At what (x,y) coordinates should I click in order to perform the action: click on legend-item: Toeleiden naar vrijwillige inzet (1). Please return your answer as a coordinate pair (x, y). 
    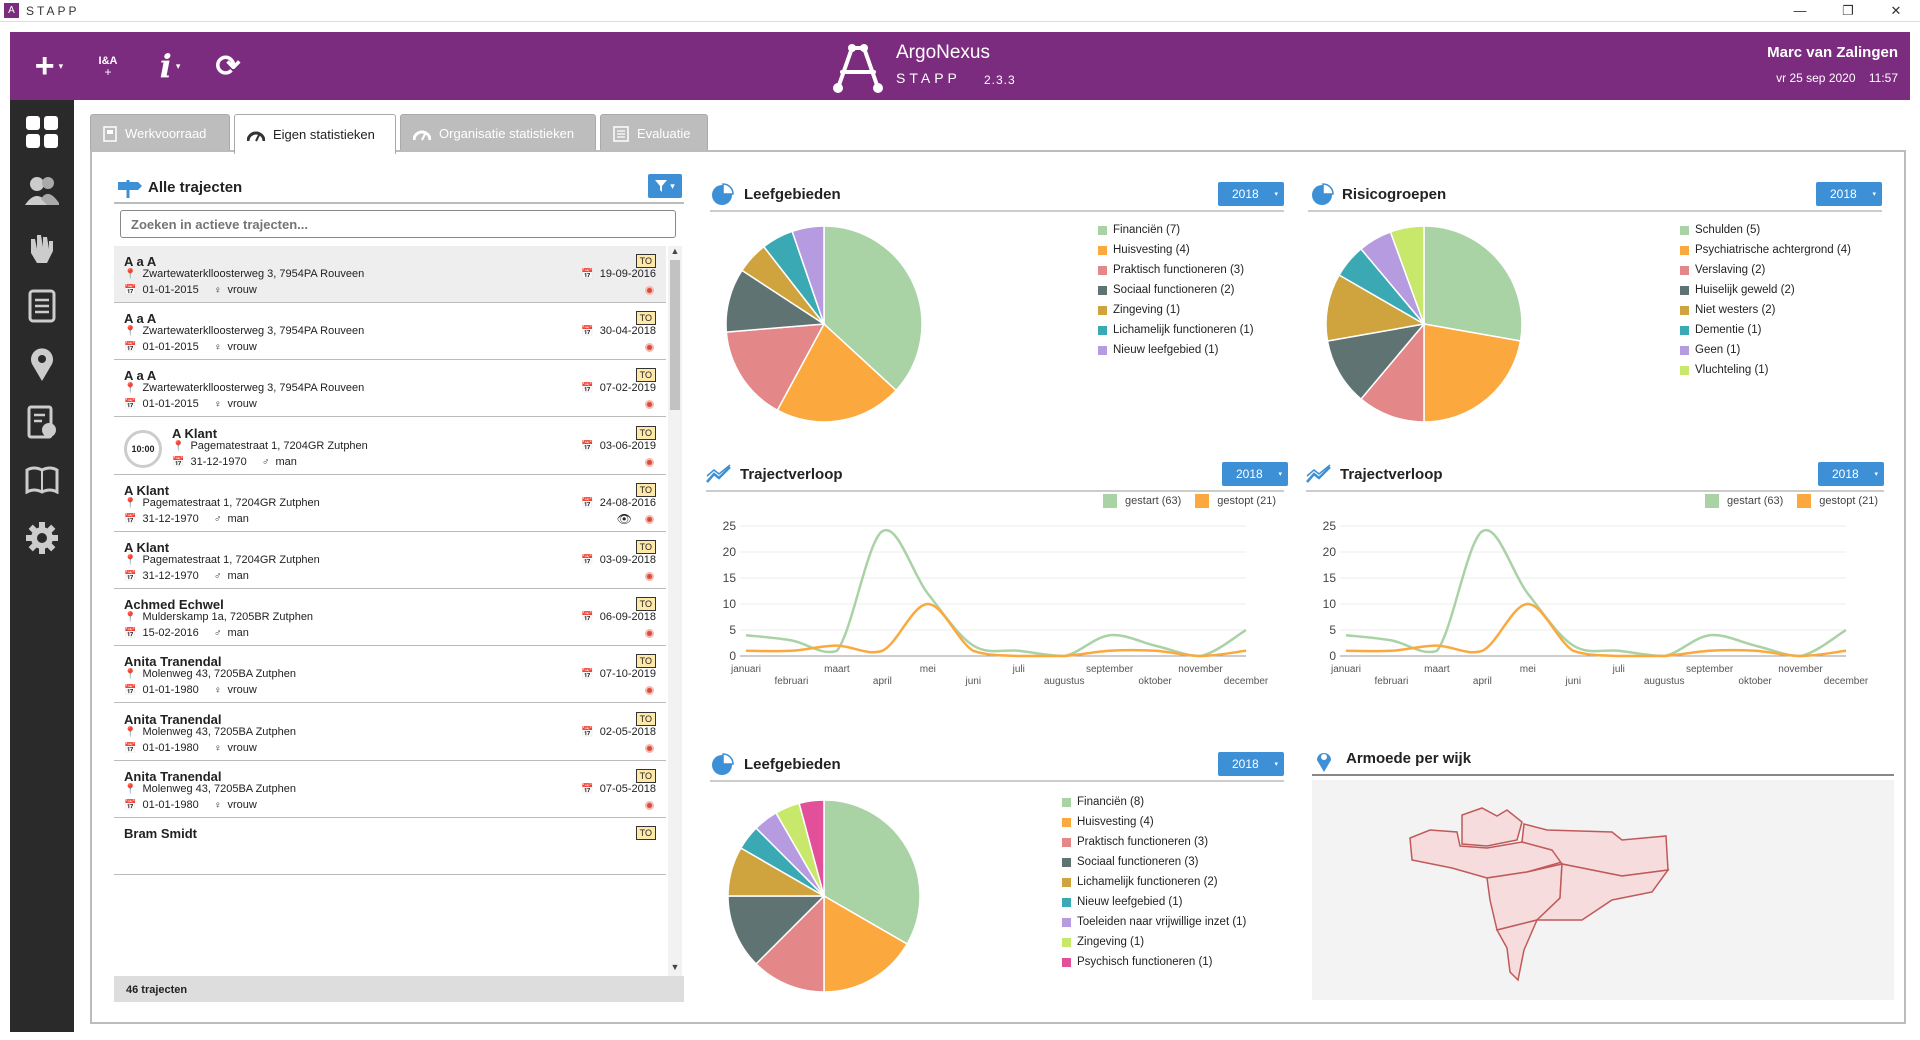
    Looking at the image, I should click on (1154, 922).